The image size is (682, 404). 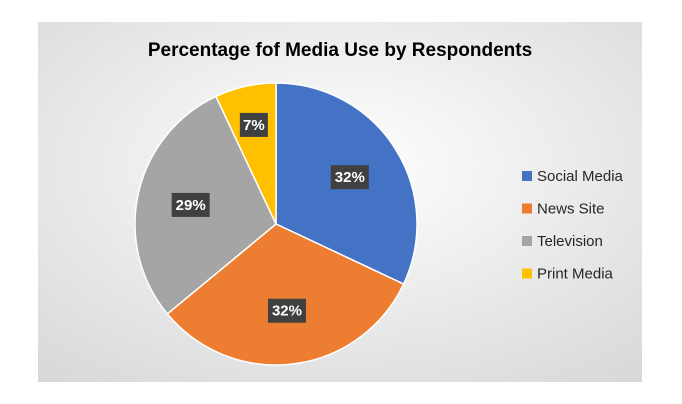 What do you see at coordinates (340, 50) in the screenshot?
I see `chart-title: Percentage fof Media Use by Respondents` at bounding box center [340, 50].